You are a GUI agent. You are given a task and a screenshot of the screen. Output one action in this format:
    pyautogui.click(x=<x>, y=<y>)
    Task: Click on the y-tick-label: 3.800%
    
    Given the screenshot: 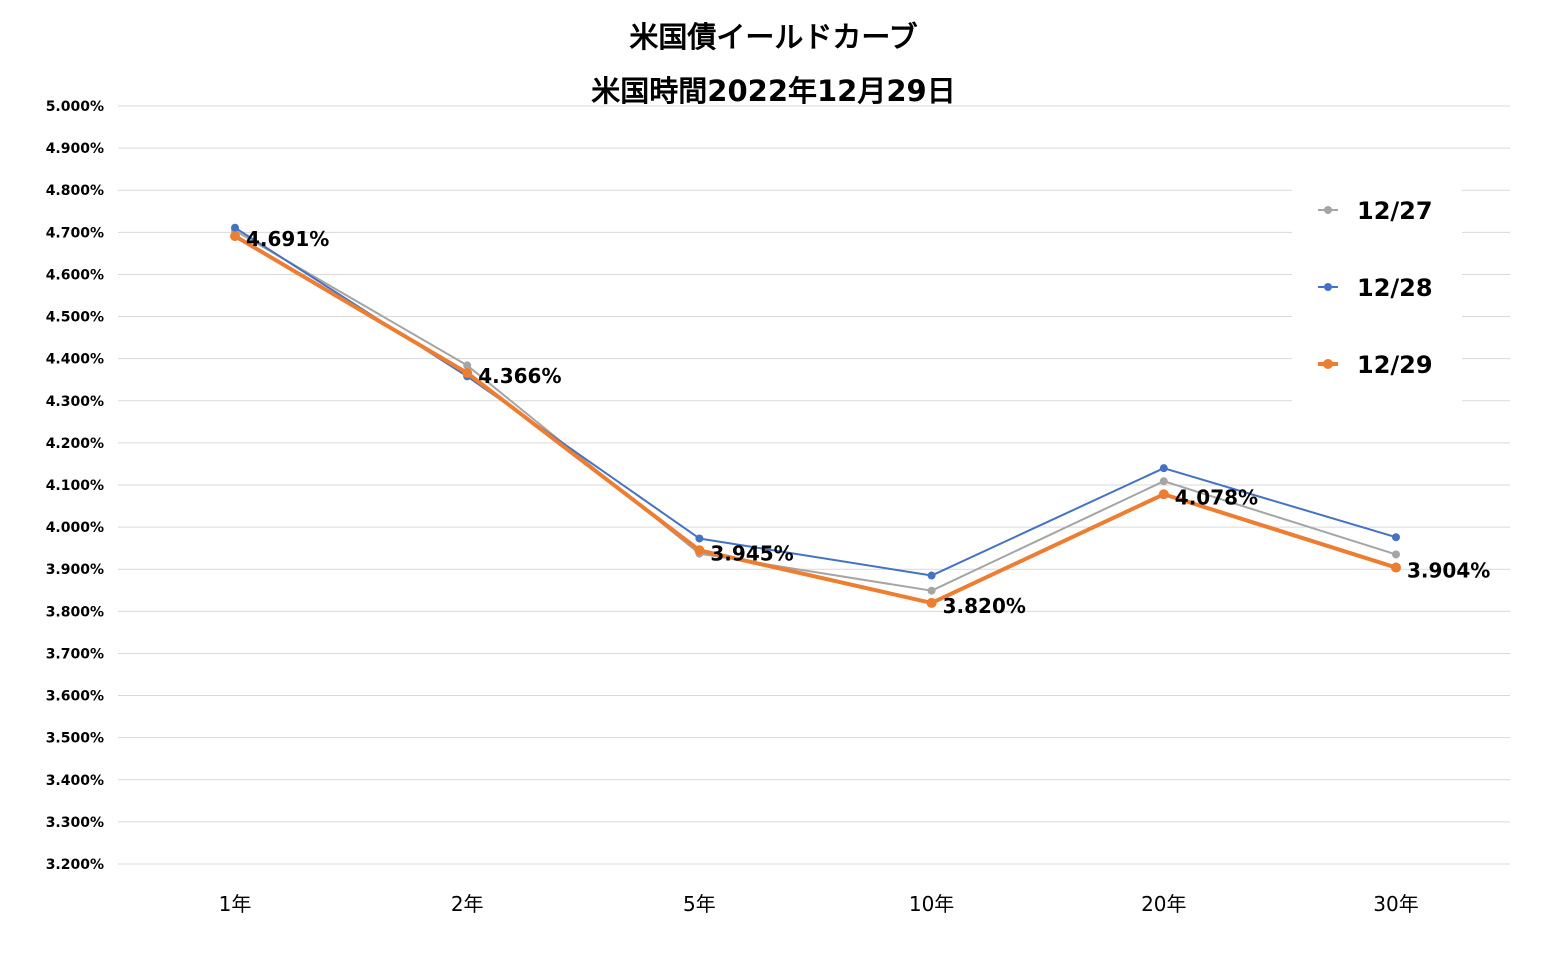 What is the action you would take?
    pyautogui.click(x=75, y=612)
    